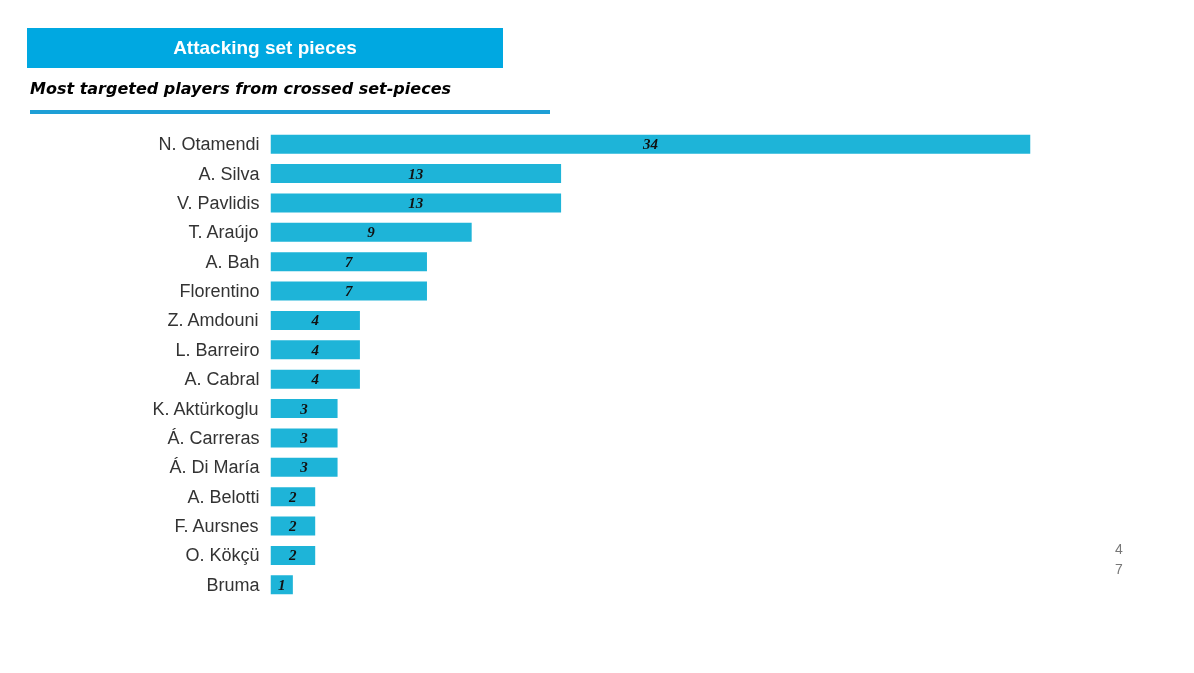 This screenshot has height=673, width=1194. Describe the element at coordinates (229, 173) in the screenshot. I see `y-tick-label: A. Silva` at that location.